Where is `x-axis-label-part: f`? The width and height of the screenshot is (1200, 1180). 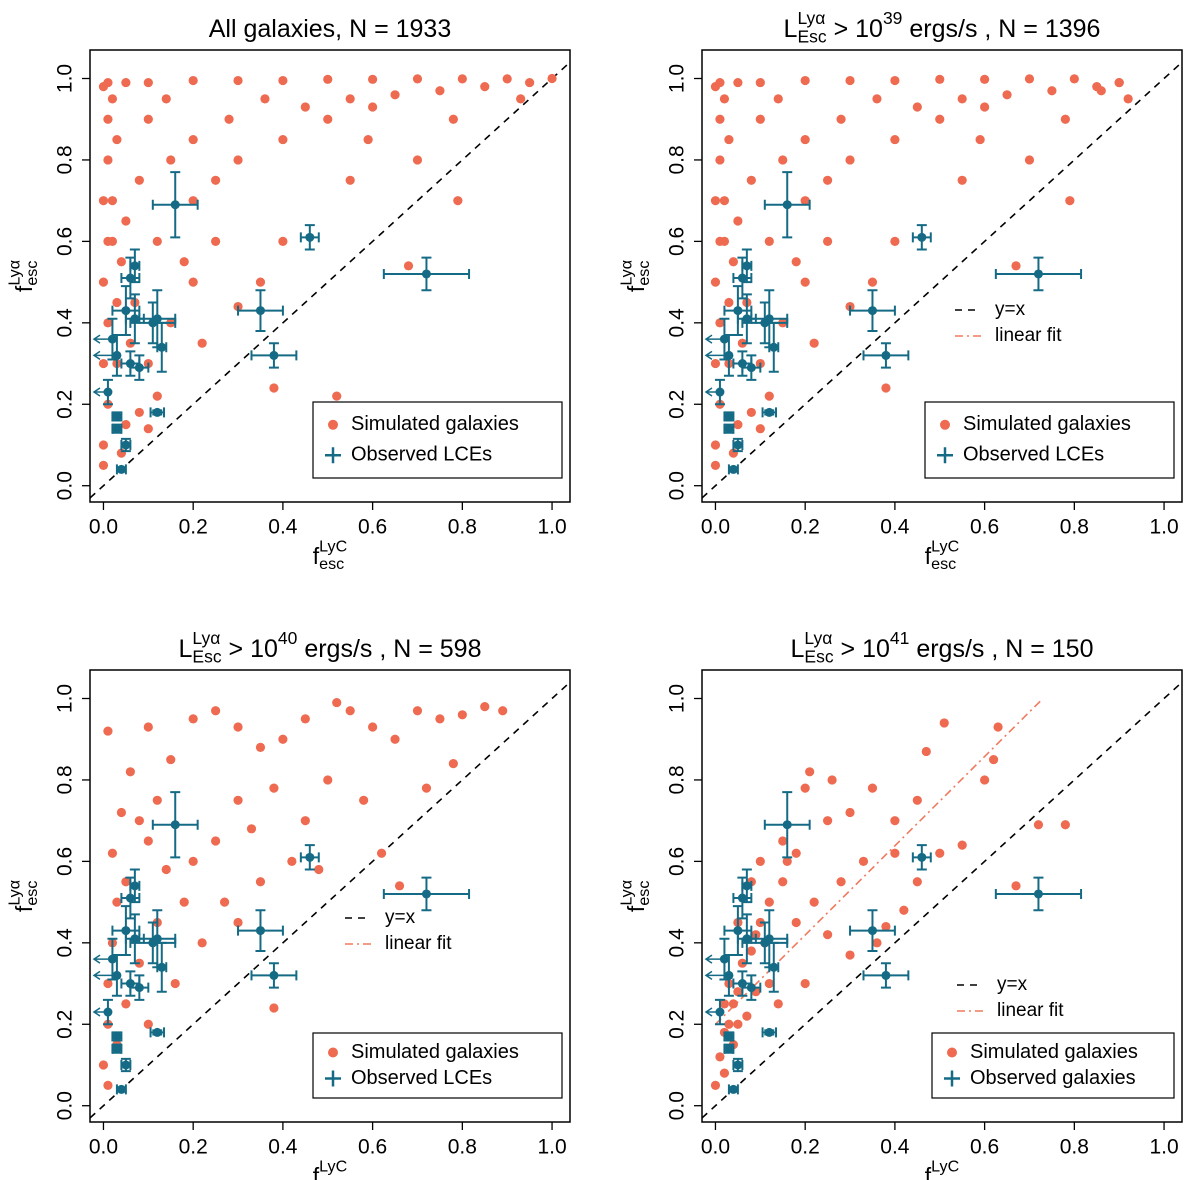 x-axis-label-part: f is located at coordinates (316, 1171).